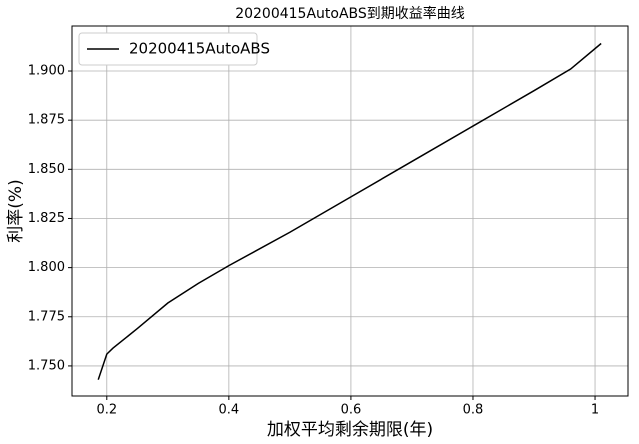 The width and height of the screenshot is (639, 444). What do you see at coordinates (199, 49) in the screenshot?
I see `legend-label: 20200415AutoABS` at bounding box center [199, 49].